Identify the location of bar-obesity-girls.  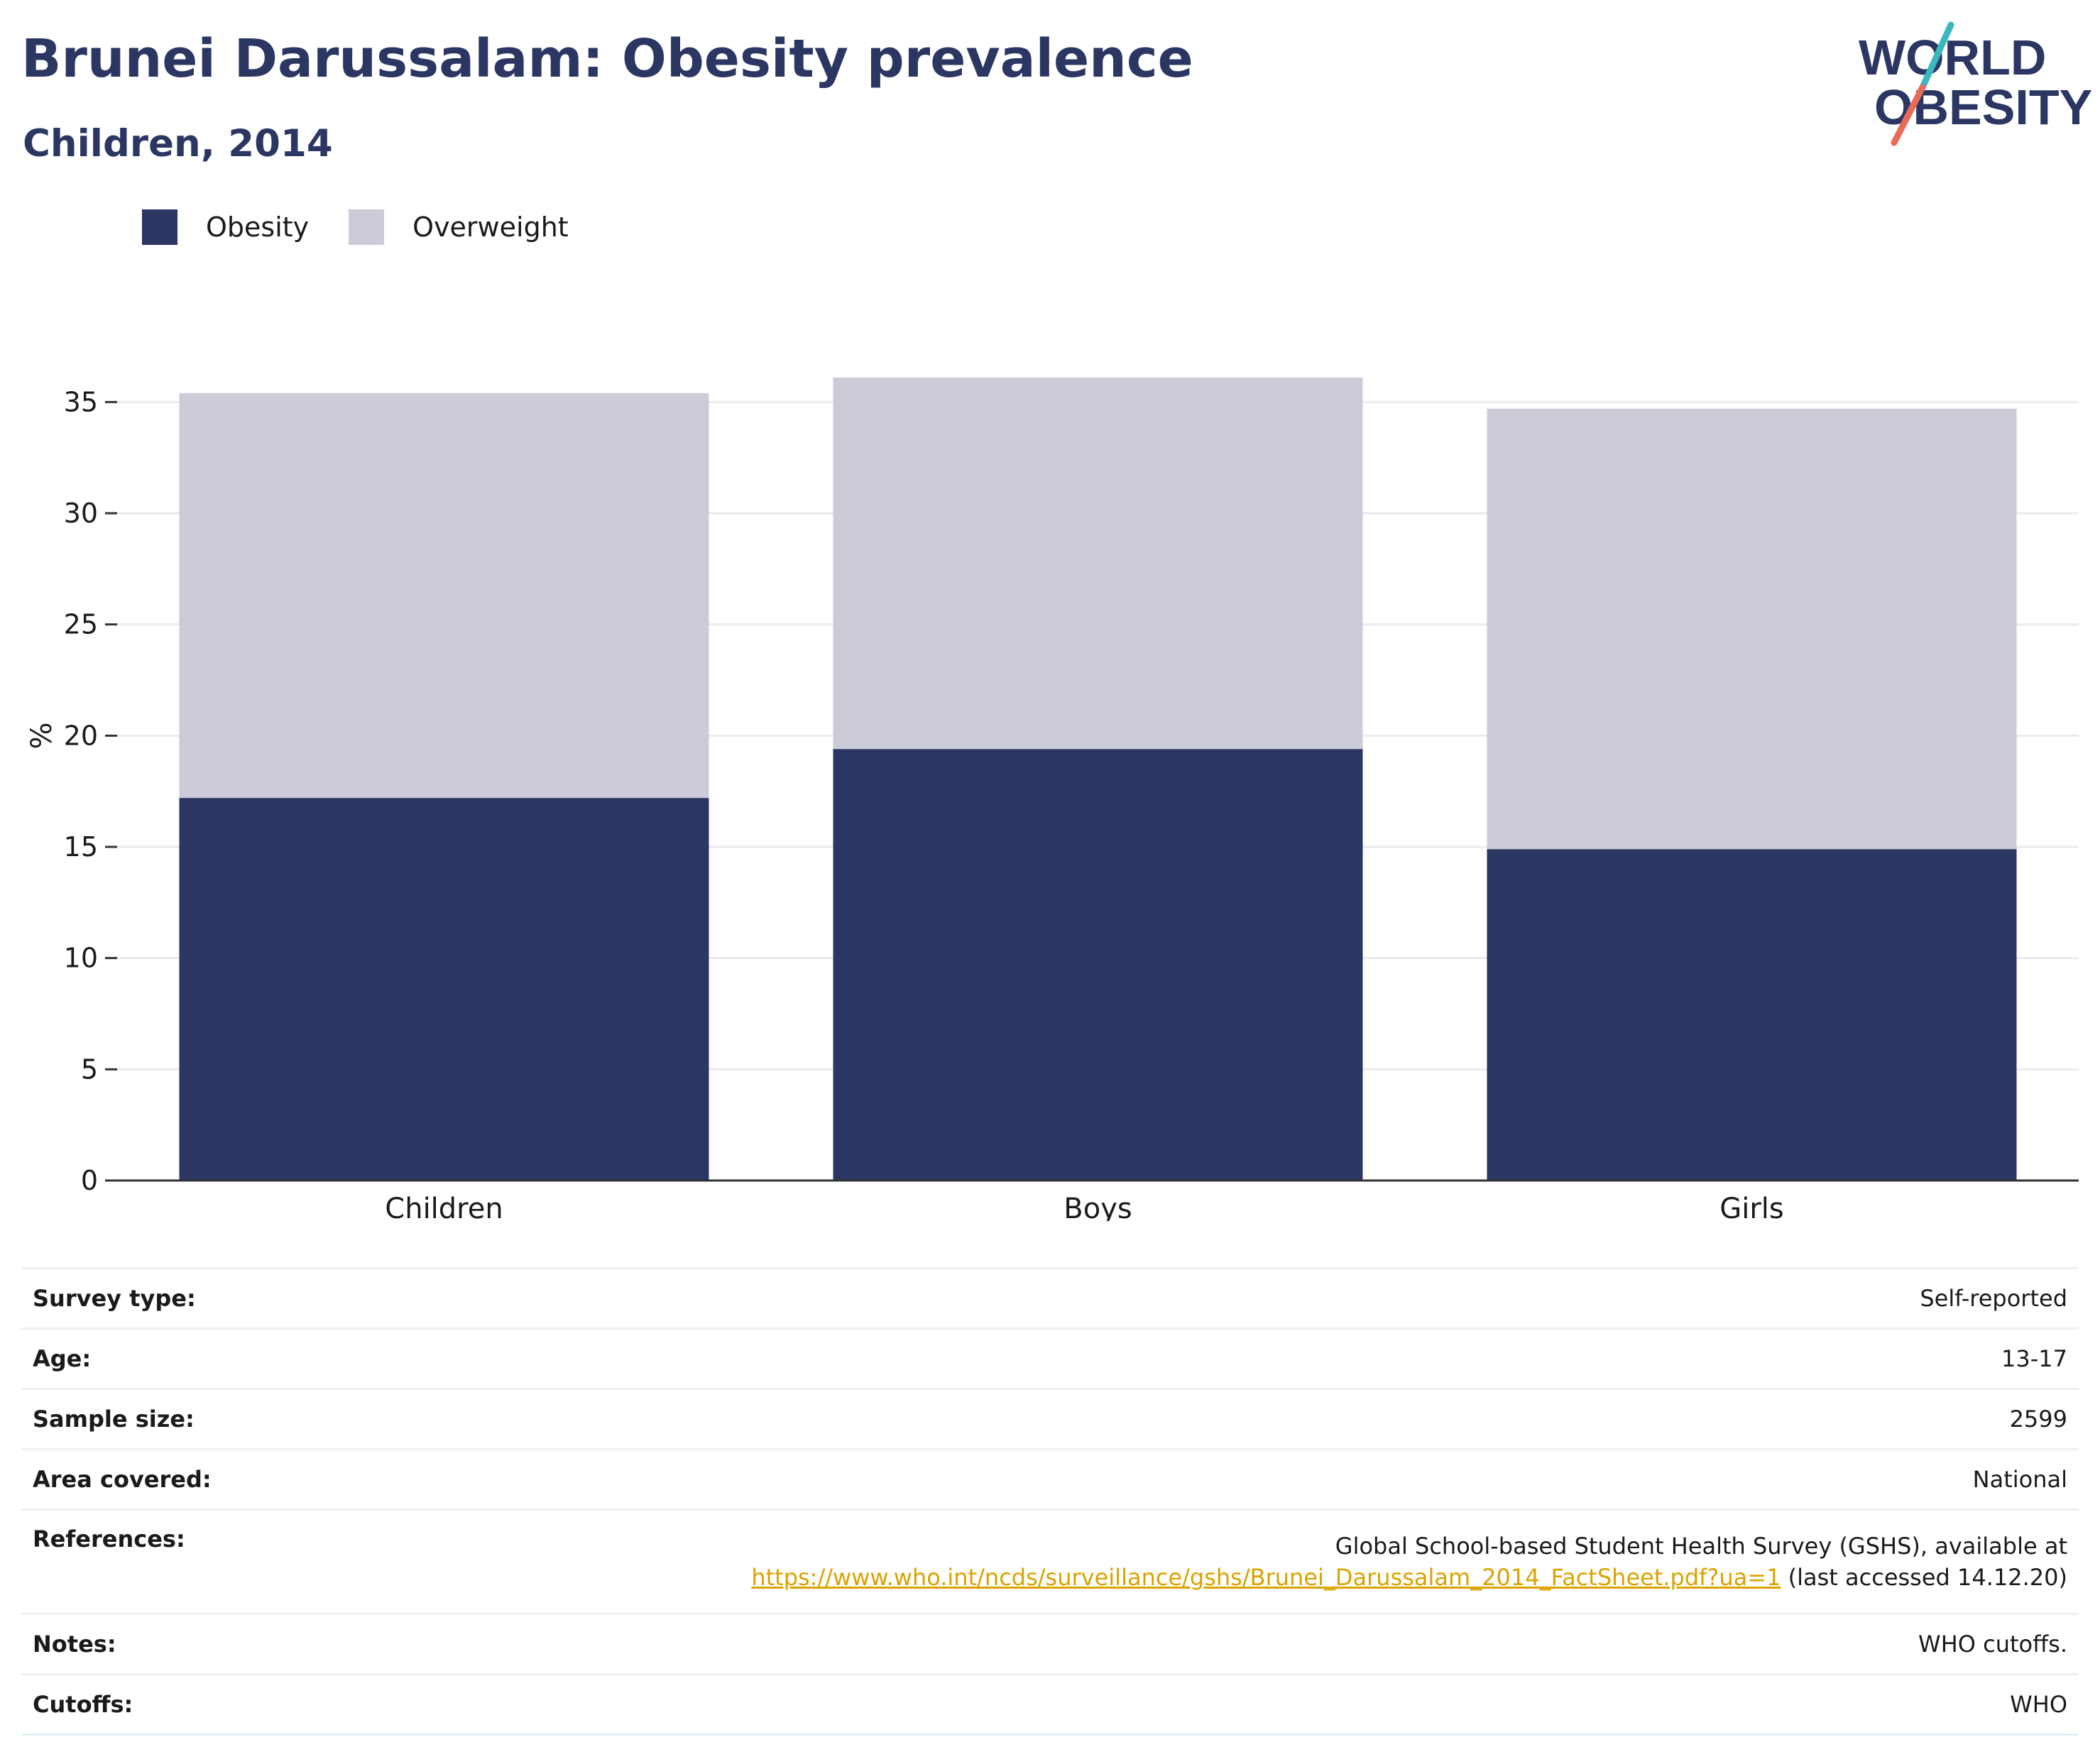
(1752, 1015).